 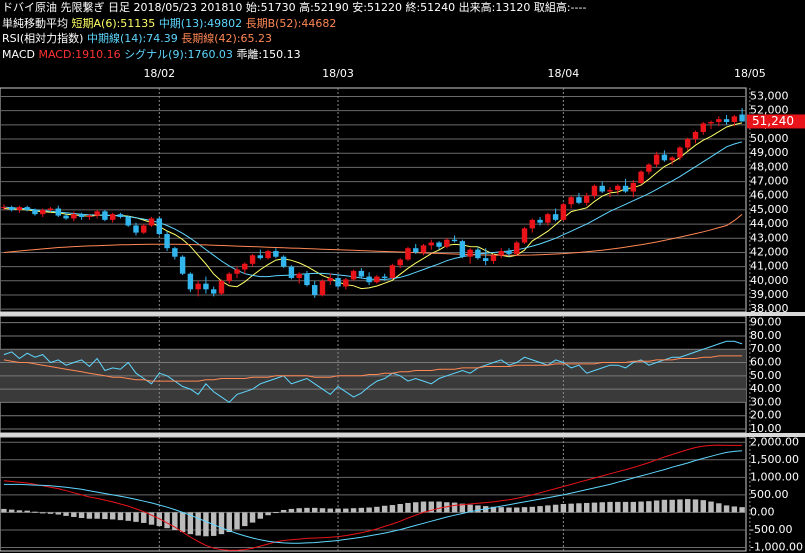 What do you see at coordinates (766, 388) in the screenshot?
I see `rsi-tick-label: 40.00` at bounding box center [766, 388].